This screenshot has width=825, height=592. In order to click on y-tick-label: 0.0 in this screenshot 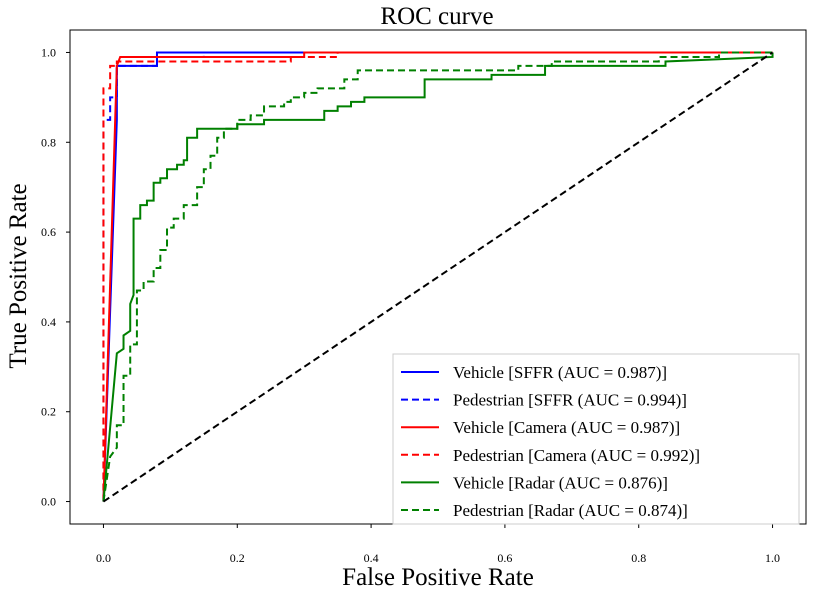, I will do `click(48, 502)`.